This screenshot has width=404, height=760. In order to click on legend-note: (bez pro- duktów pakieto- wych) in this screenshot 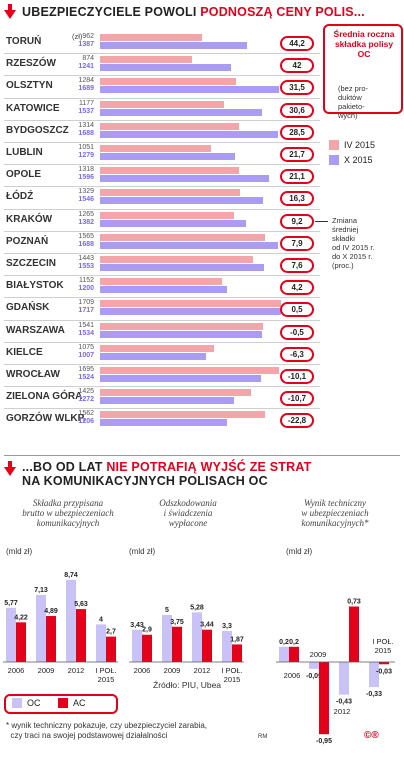, I will do `click(353, 102)`.